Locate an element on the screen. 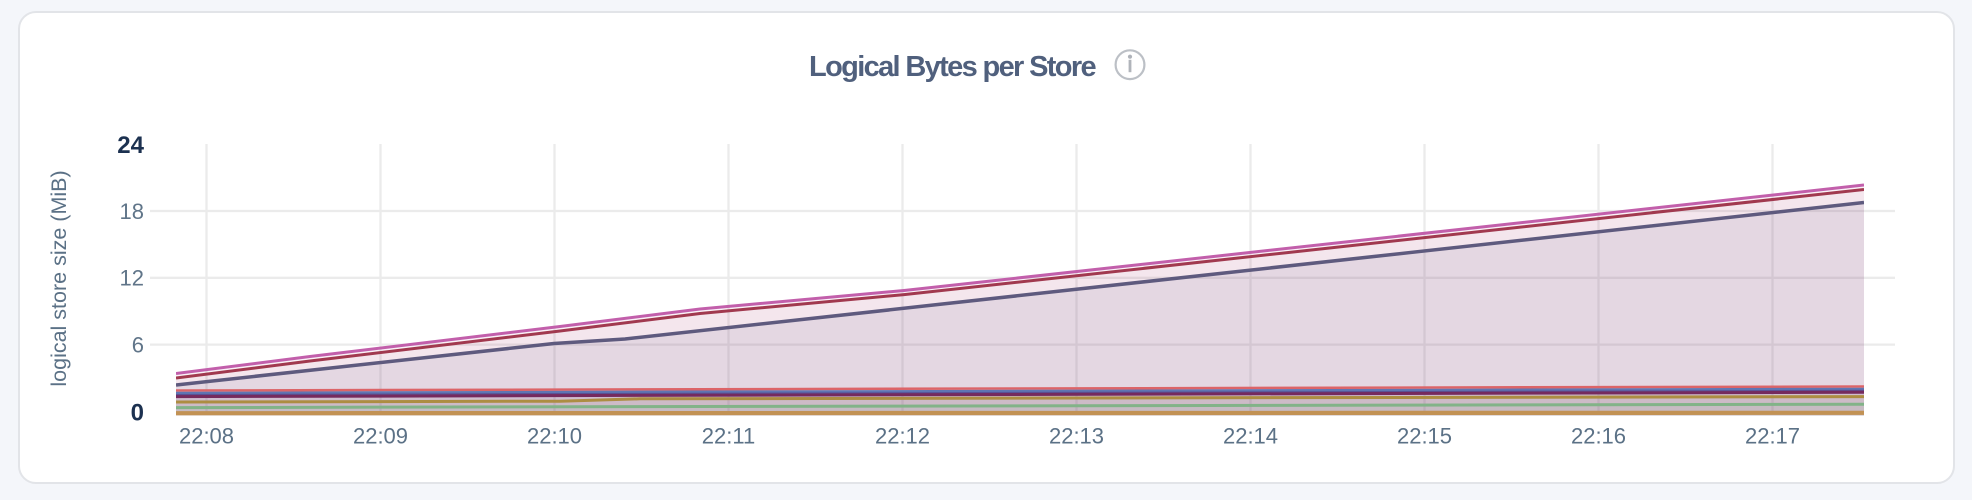 The image size is (1972, 500). svg-text: 22:12 is located at coordinates (902, 436).